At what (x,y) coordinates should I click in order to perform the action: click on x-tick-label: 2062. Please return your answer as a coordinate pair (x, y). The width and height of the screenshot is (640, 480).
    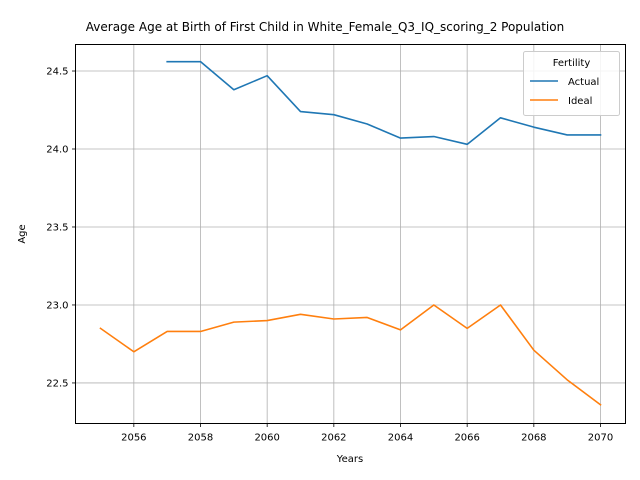
    Looking at the image, I should click on (333, 438).